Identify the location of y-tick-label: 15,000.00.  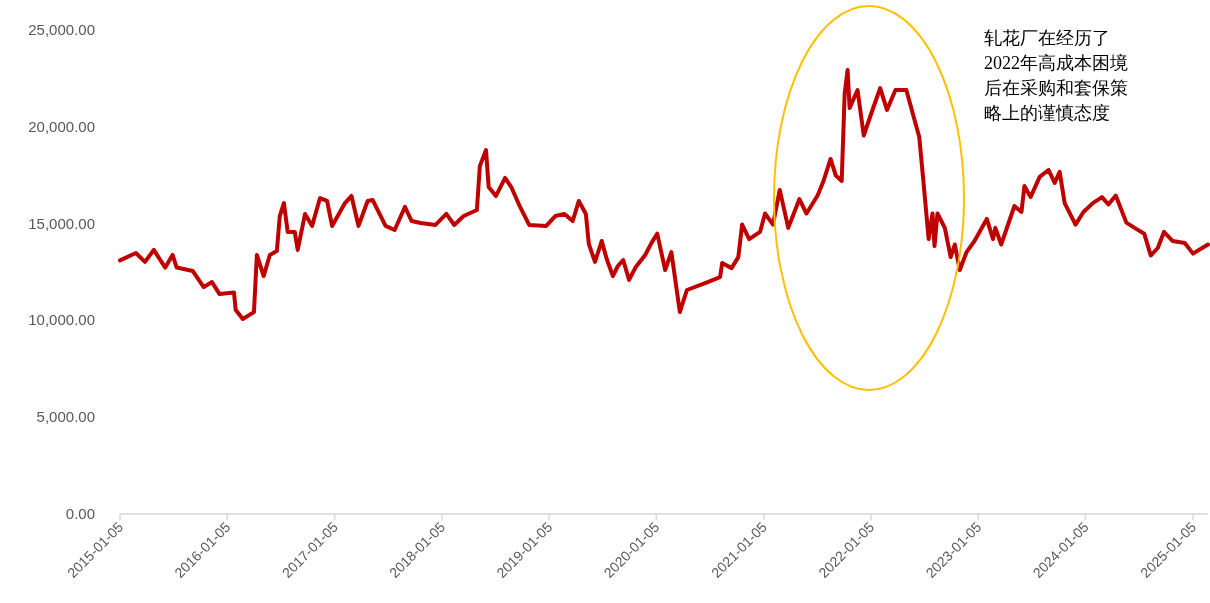
(61, 223).